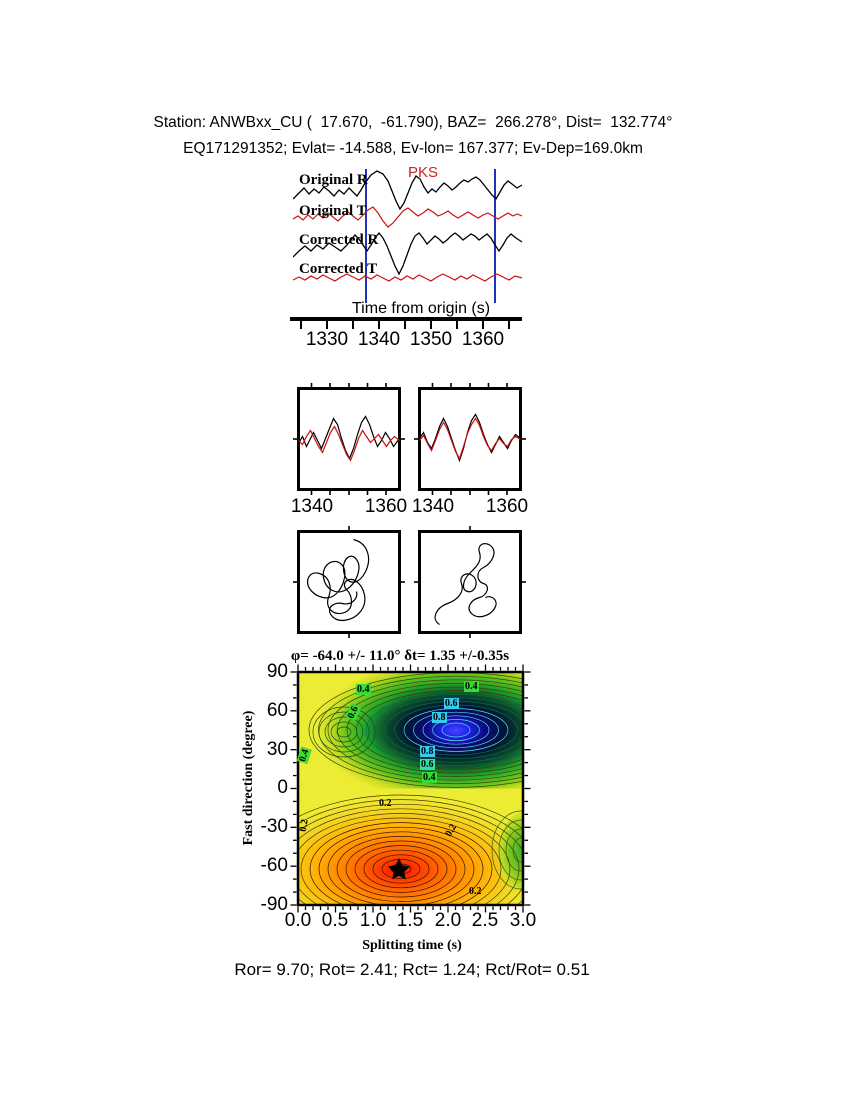 This screenshot has width=850, height=1100. What do you see at coordinates (298, 920) in the screenshot?
I see `x-tick-0.0: 0.0` at bounding box center [298, 920].